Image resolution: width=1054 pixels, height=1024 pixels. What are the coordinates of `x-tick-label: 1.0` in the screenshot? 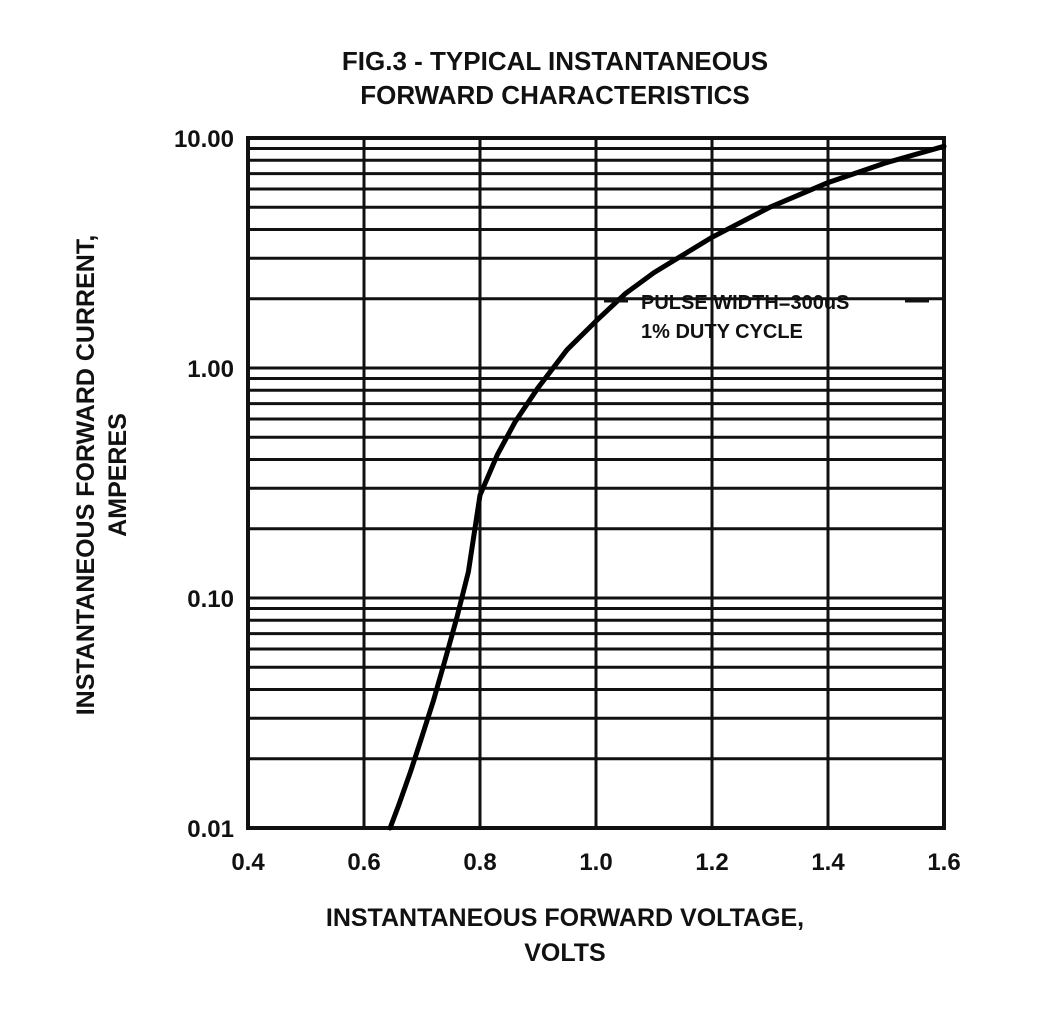 It's located at (595, 862).